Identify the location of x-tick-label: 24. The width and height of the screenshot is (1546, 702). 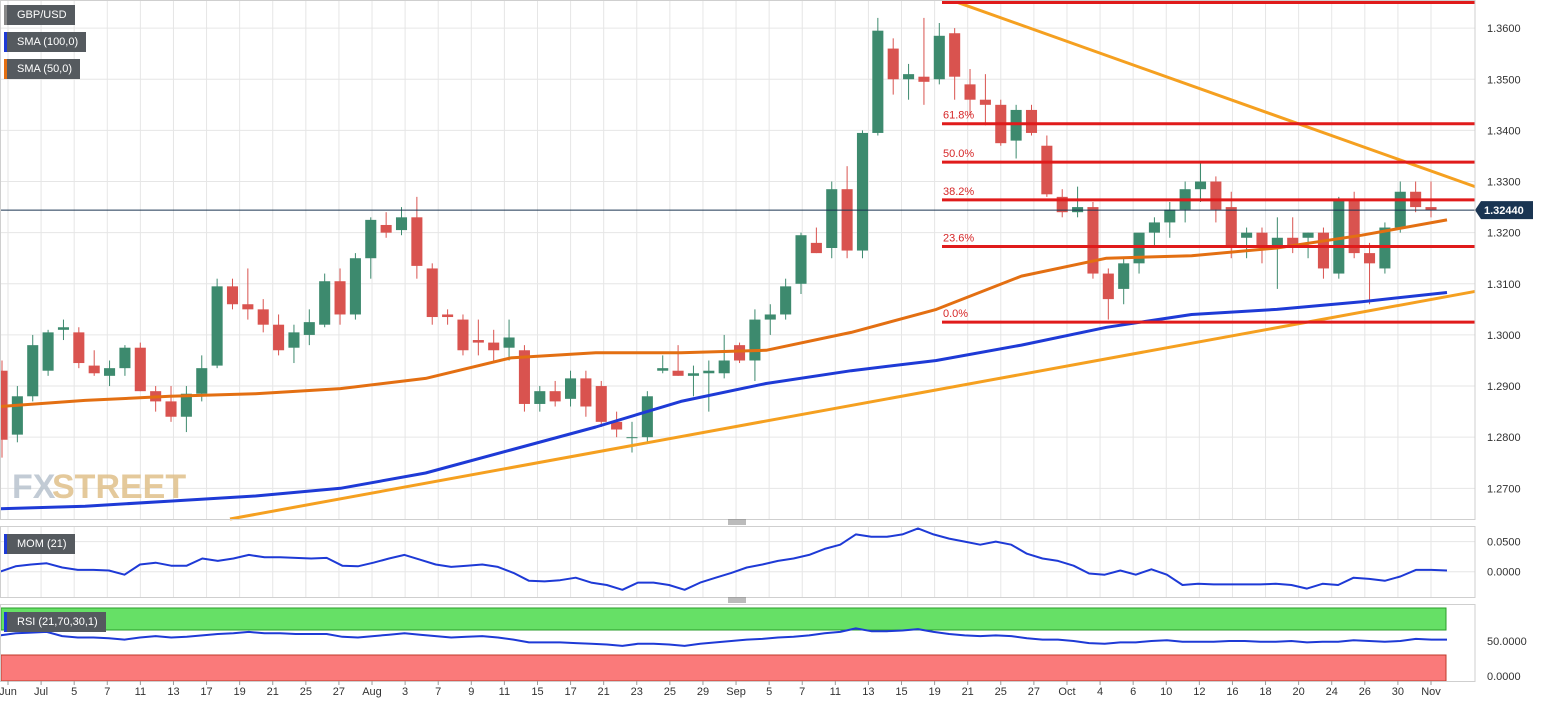
(1332, 692).